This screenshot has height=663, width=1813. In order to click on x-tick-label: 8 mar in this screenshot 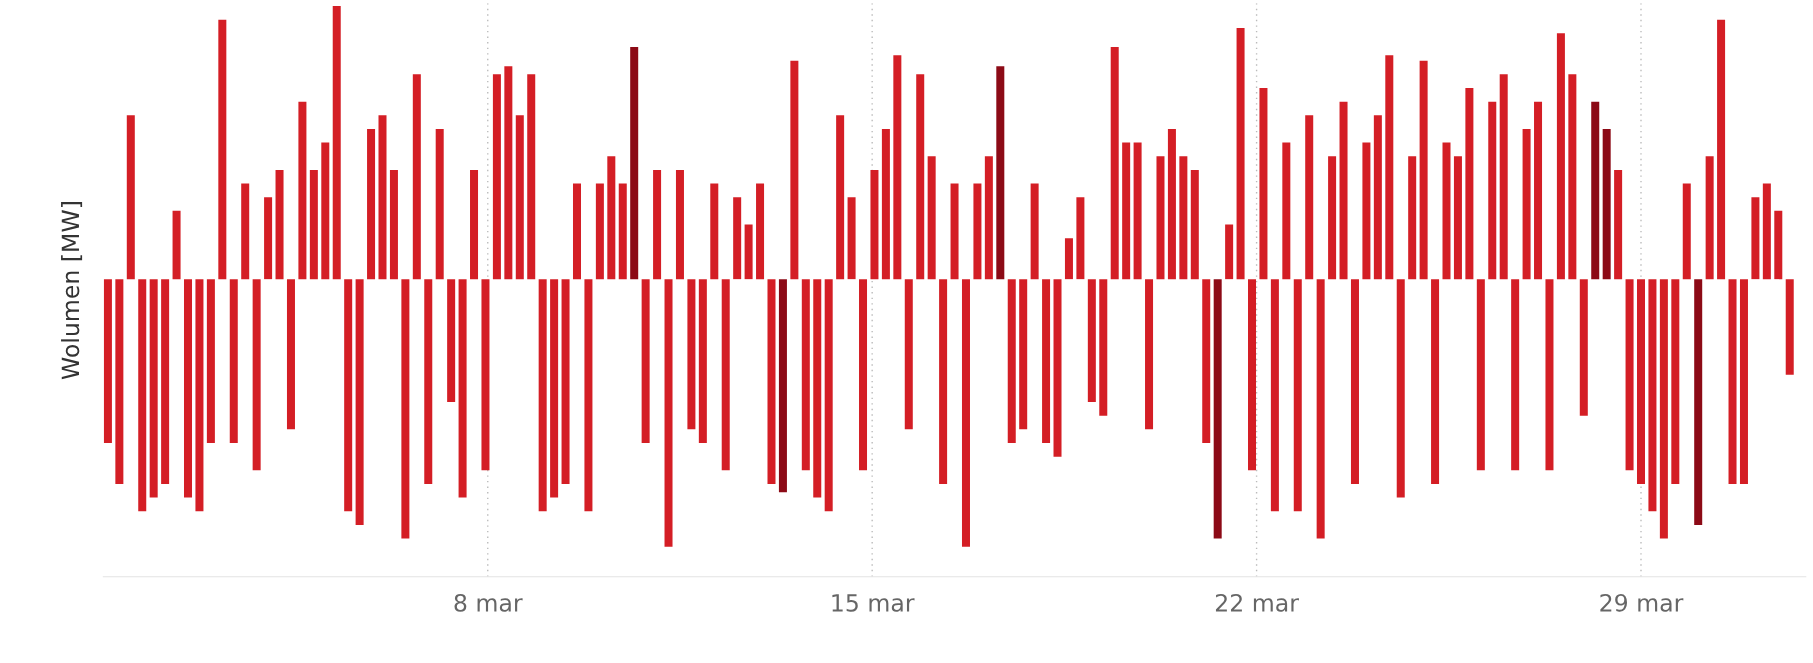, I will do `click(488, 602)`.